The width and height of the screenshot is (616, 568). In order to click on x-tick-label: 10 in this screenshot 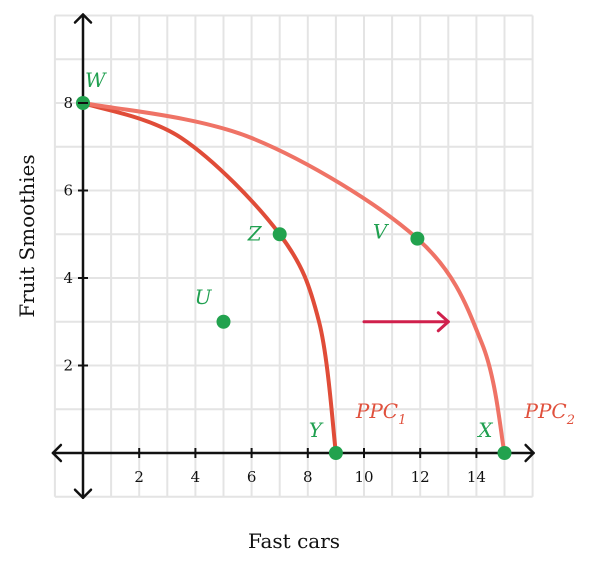, I will do `click(363, 477)`.